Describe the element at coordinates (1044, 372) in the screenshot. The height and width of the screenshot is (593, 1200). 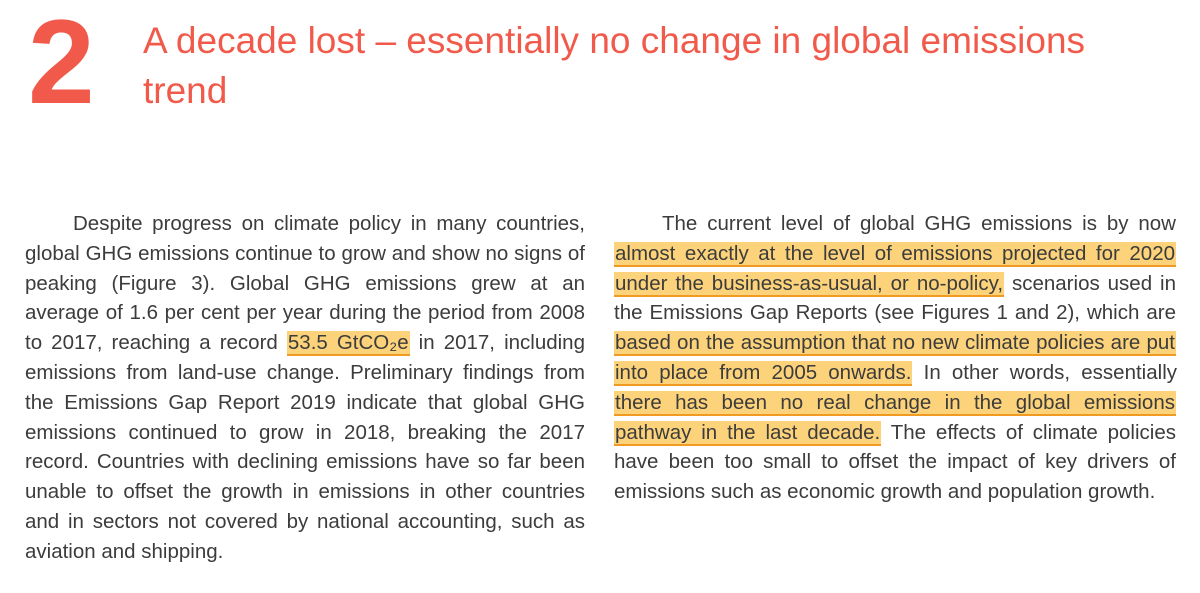
I see `right-text-part-3: In other words, essentially` at that location.